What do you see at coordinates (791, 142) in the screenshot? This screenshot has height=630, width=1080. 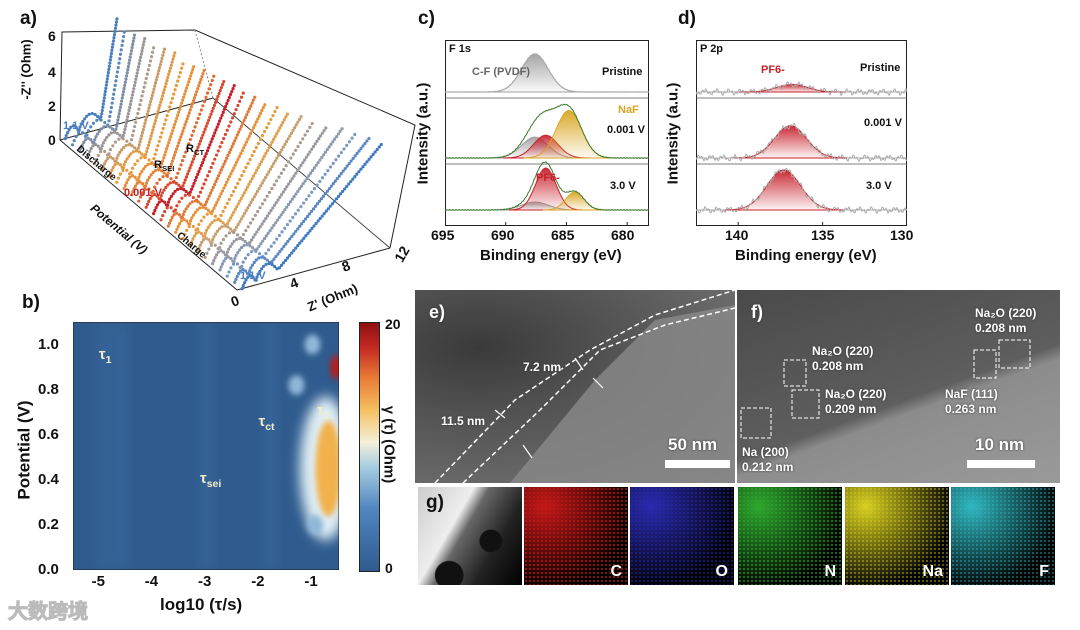 I see `fitted-peak` at bounding box center [791, 142].